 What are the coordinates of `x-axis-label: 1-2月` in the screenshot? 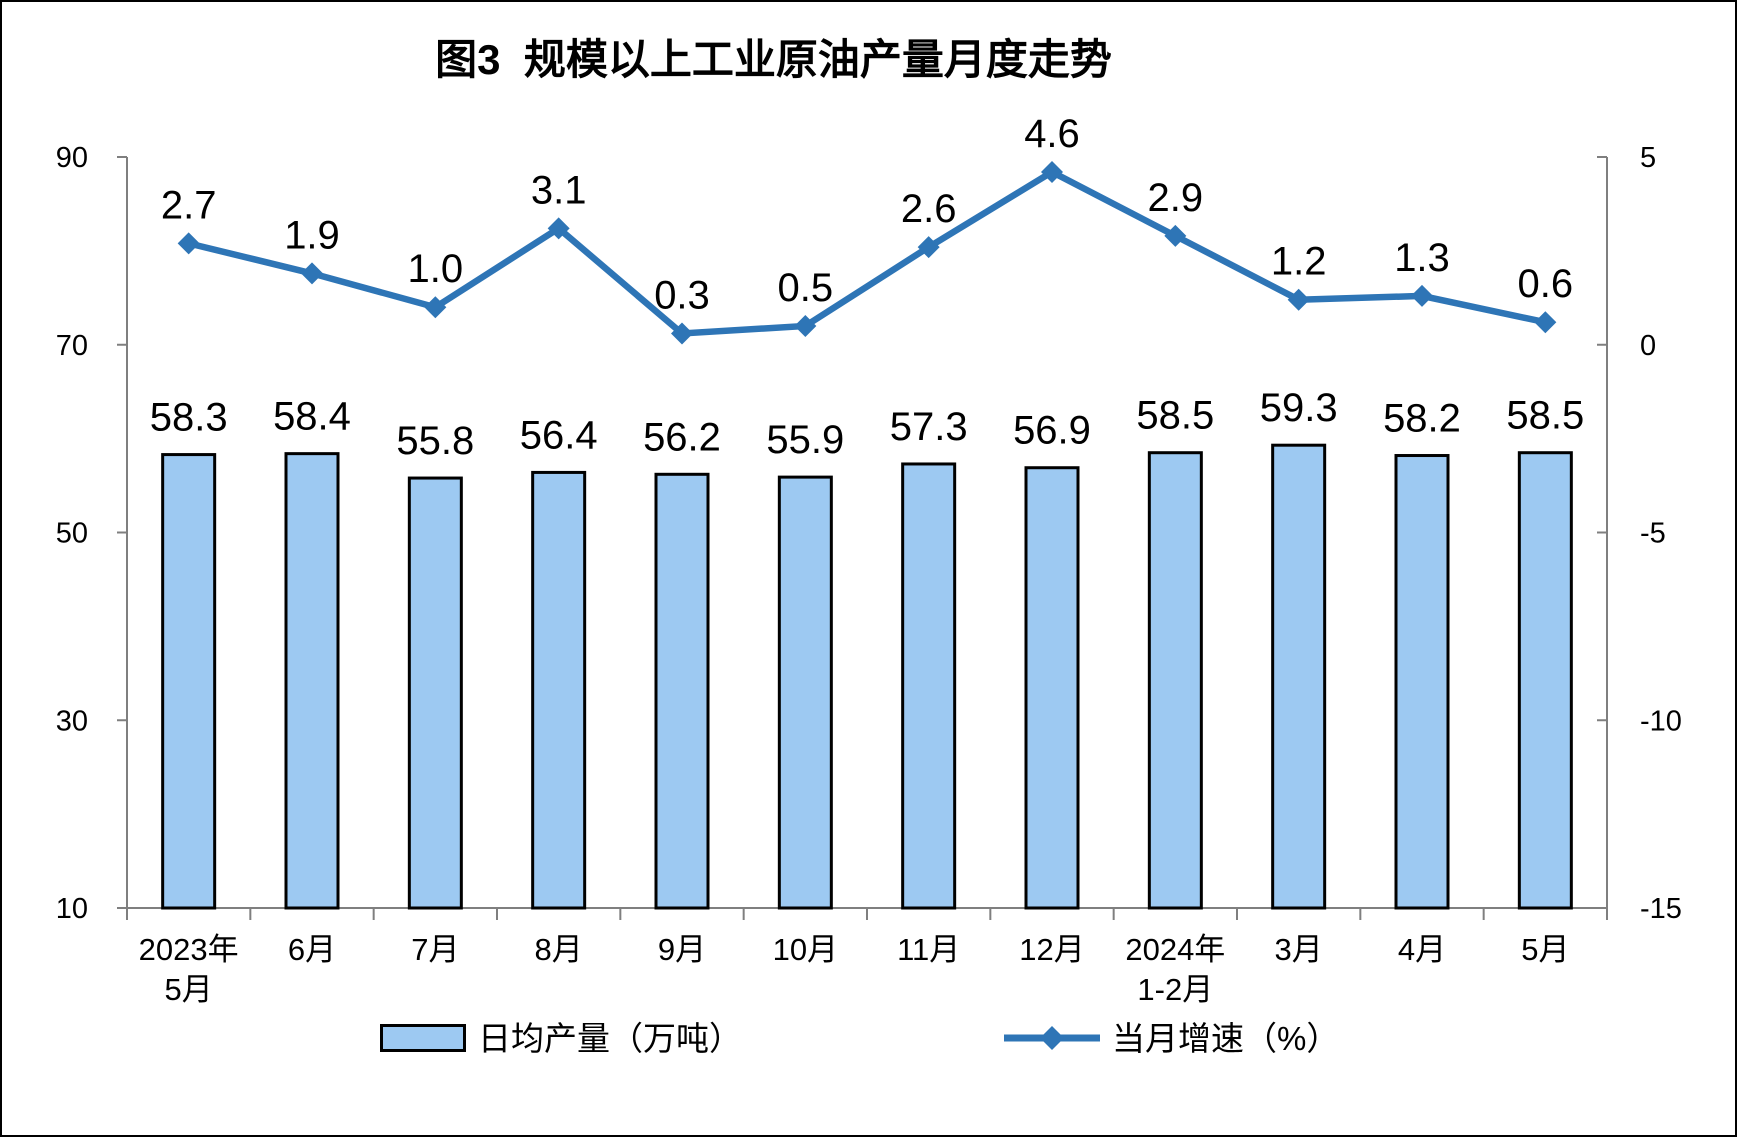 It's located at (1175, 989).